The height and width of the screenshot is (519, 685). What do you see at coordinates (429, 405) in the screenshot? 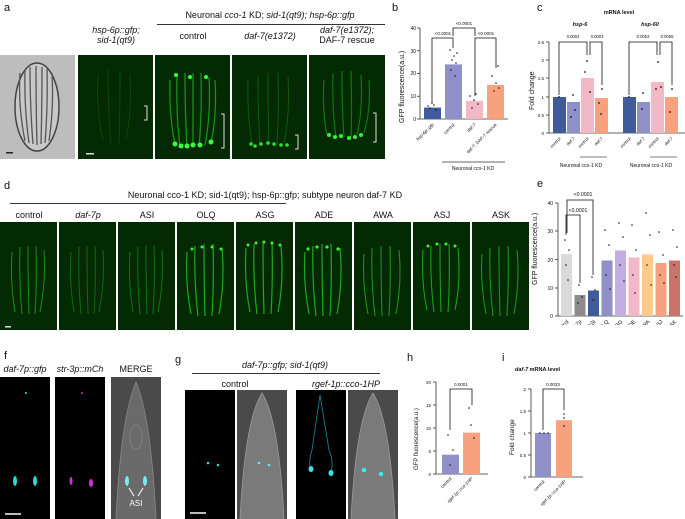
I see `ytick: 15` at bounding box center [429, 405].